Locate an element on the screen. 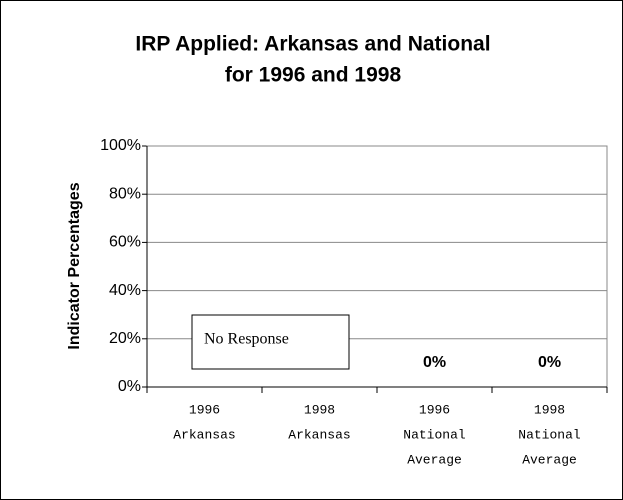  y-tick-label: 100% is located at coordinates (120, 145).